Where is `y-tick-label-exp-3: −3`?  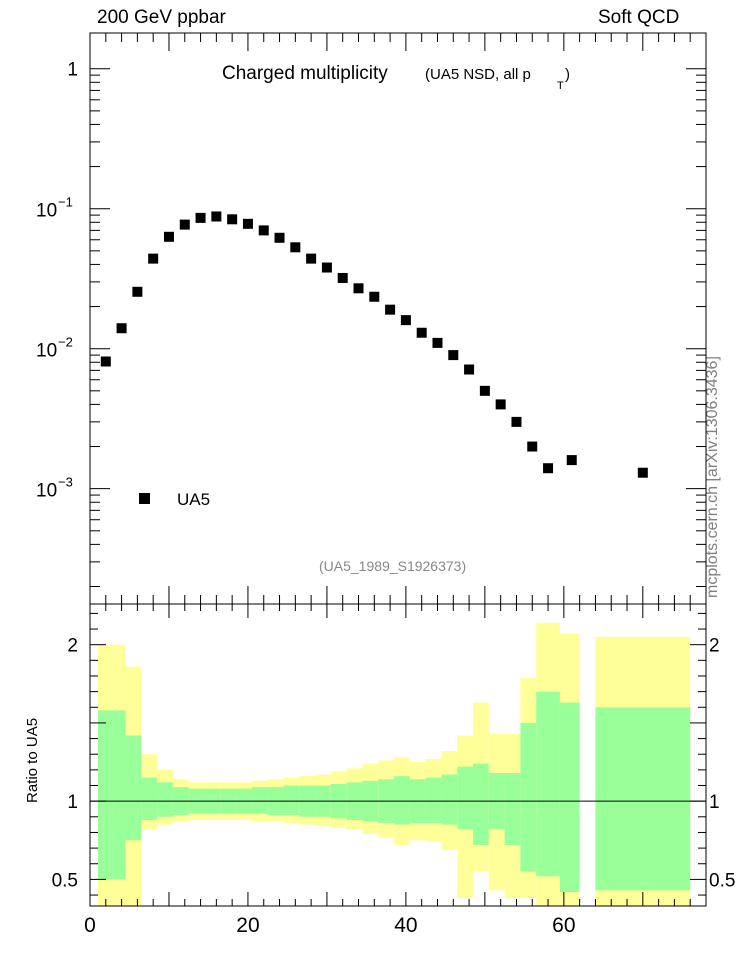 y-tick-label-exp-3: −3 is located at coordinates (65, 482).